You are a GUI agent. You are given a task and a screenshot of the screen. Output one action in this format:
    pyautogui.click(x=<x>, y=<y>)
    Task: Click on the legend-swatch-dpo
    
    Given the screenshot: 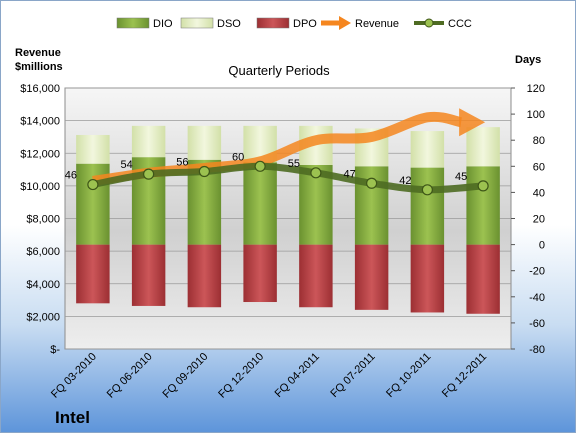 What is the action you would take?
    pyautogui.click(x=273, y=23)
    